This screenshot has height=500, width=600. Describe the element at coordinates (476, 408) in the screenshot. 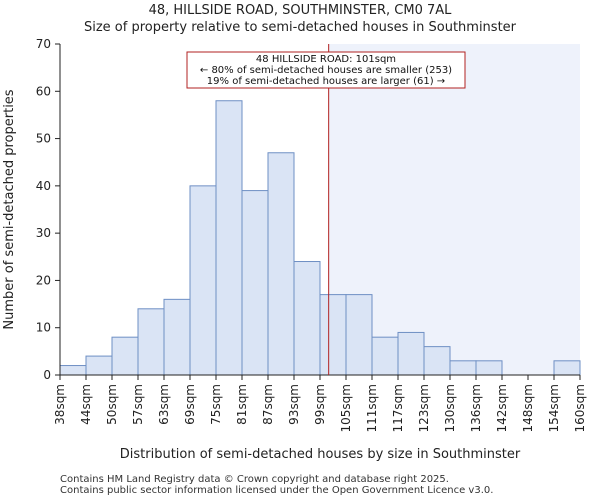

I see `x-tick-label: 136sqm` at that location.